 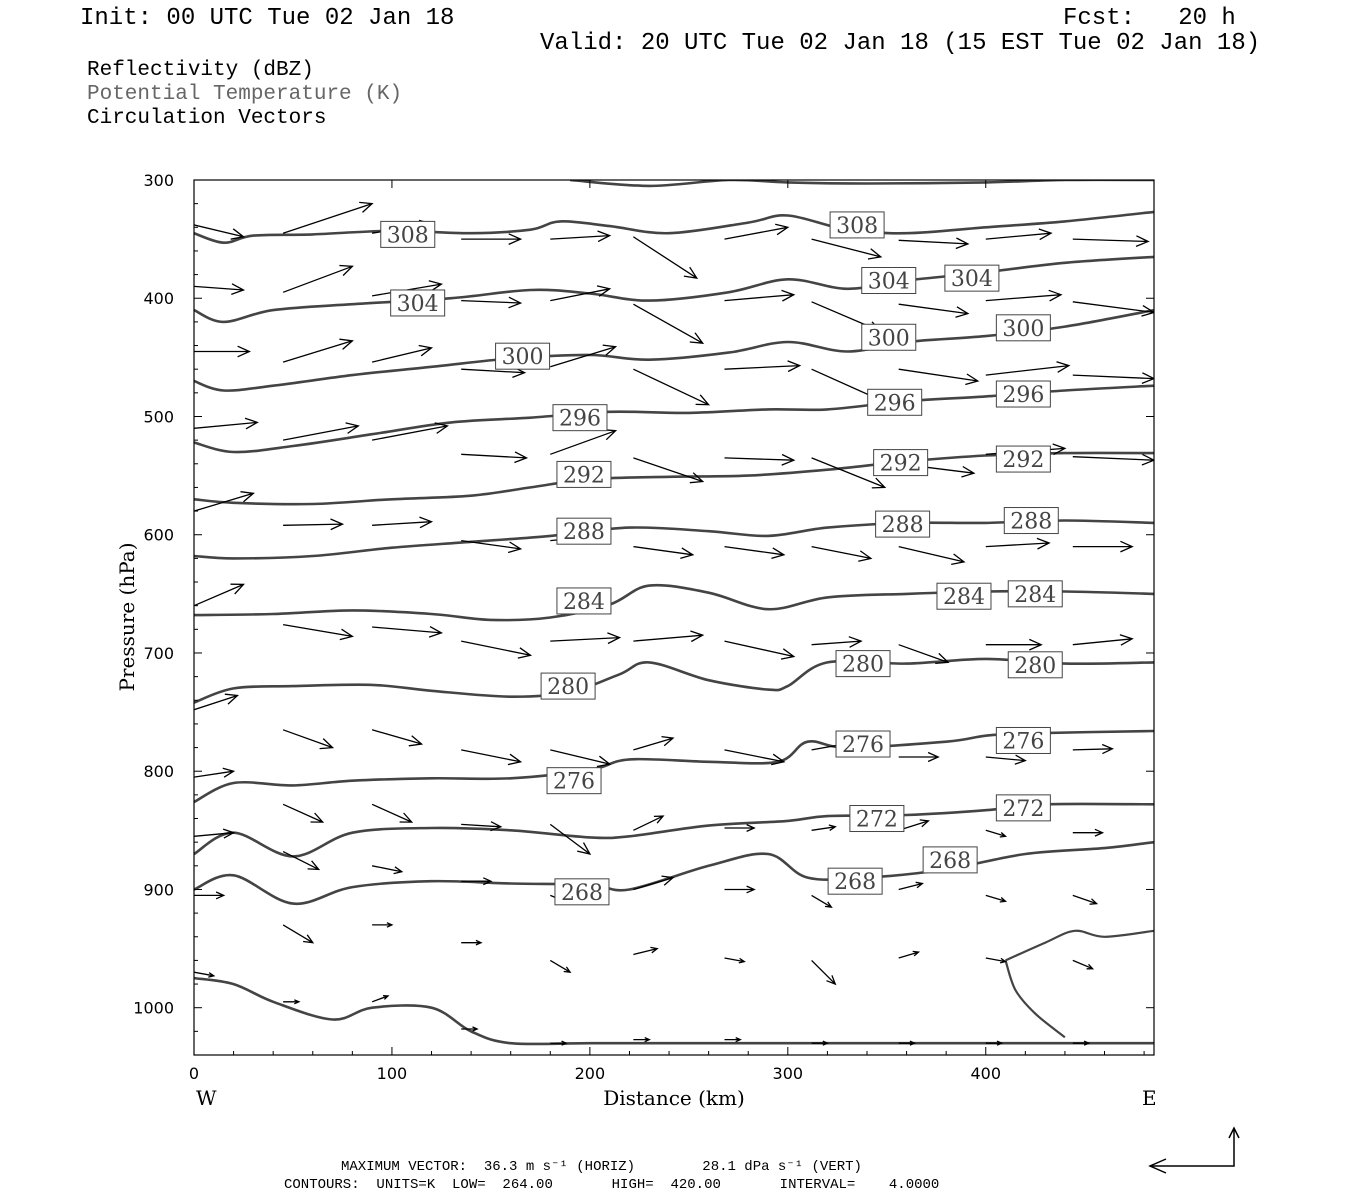 I want to click on contour-label-text: 288, so click(x=584, y=532).